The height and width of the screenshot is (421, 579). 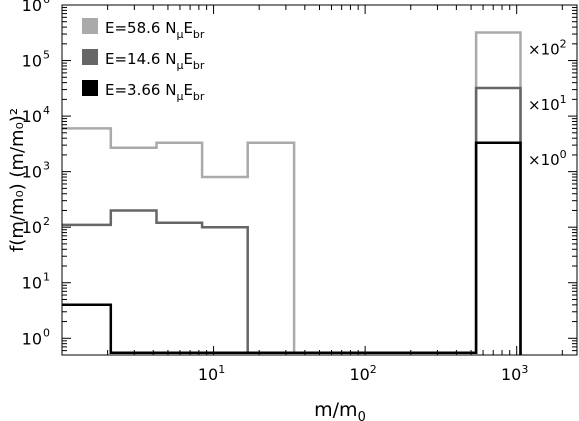 I want to click on legend-label-1: E=14.6 NμEbr, so click(x=155, y=61).